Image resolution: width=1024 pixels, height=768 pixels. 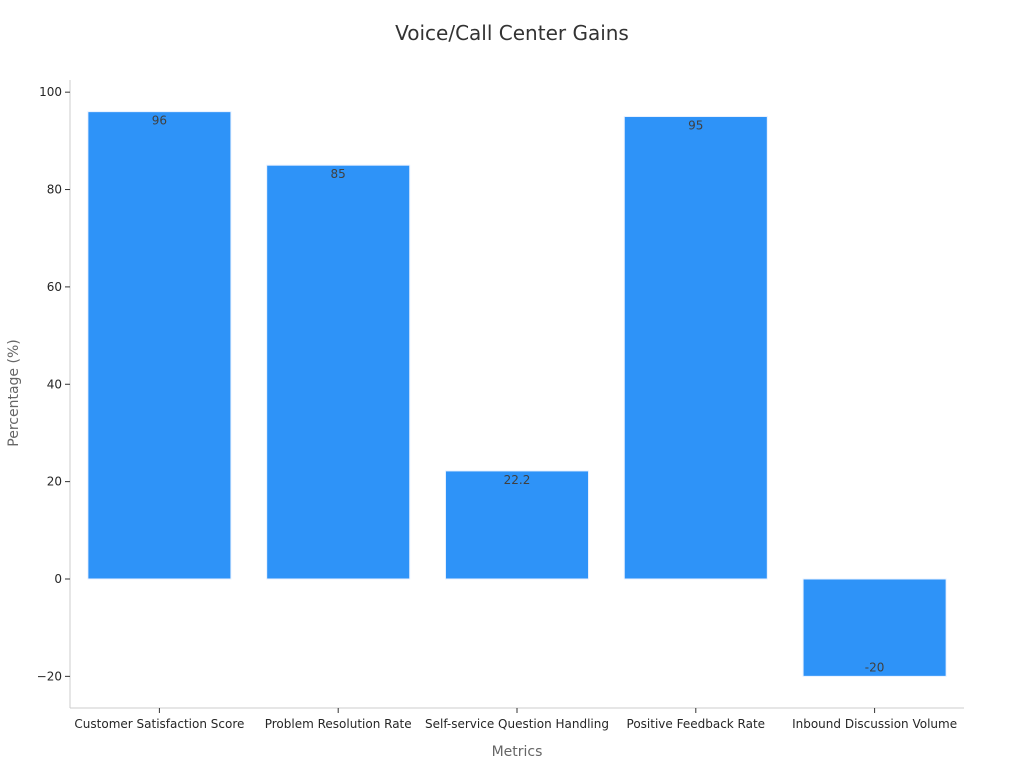 What do you see at coordinates (49, 676) in the screenshot?
I see `y-tick-label: −20` at bounding box center [49, 676].